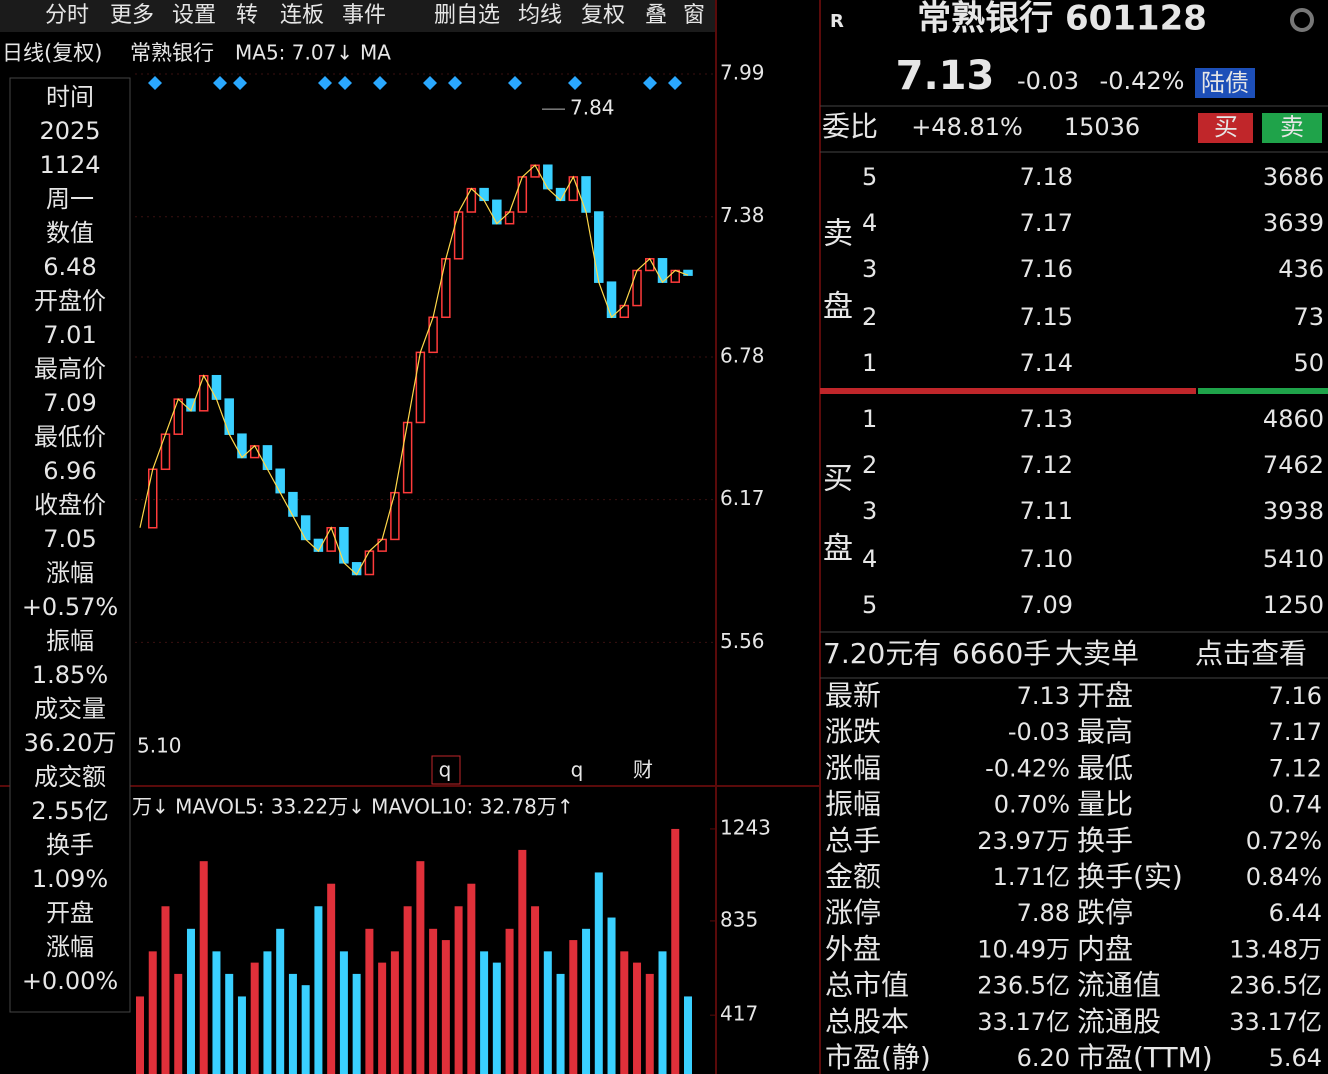 The image size is (1328, 1074). I want to click on toolbar-item: 更多, so click(132, 15).